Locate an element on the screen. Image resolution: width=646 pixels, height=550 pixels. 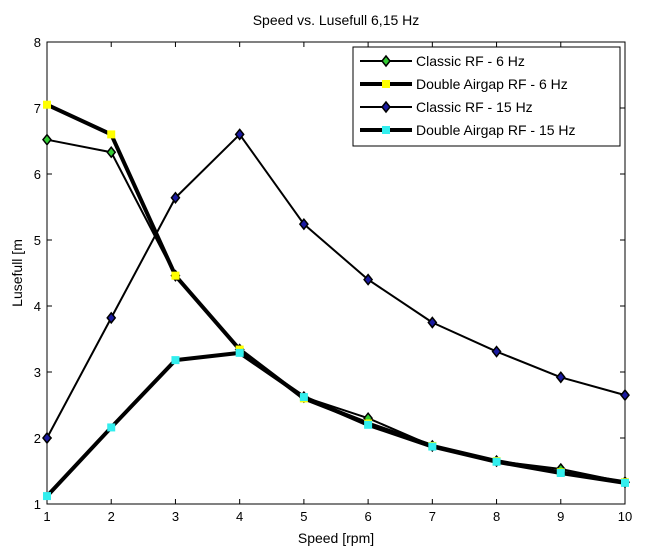
legend-label: Classic RF - 6 Hz is located at coordinates (470, 61).